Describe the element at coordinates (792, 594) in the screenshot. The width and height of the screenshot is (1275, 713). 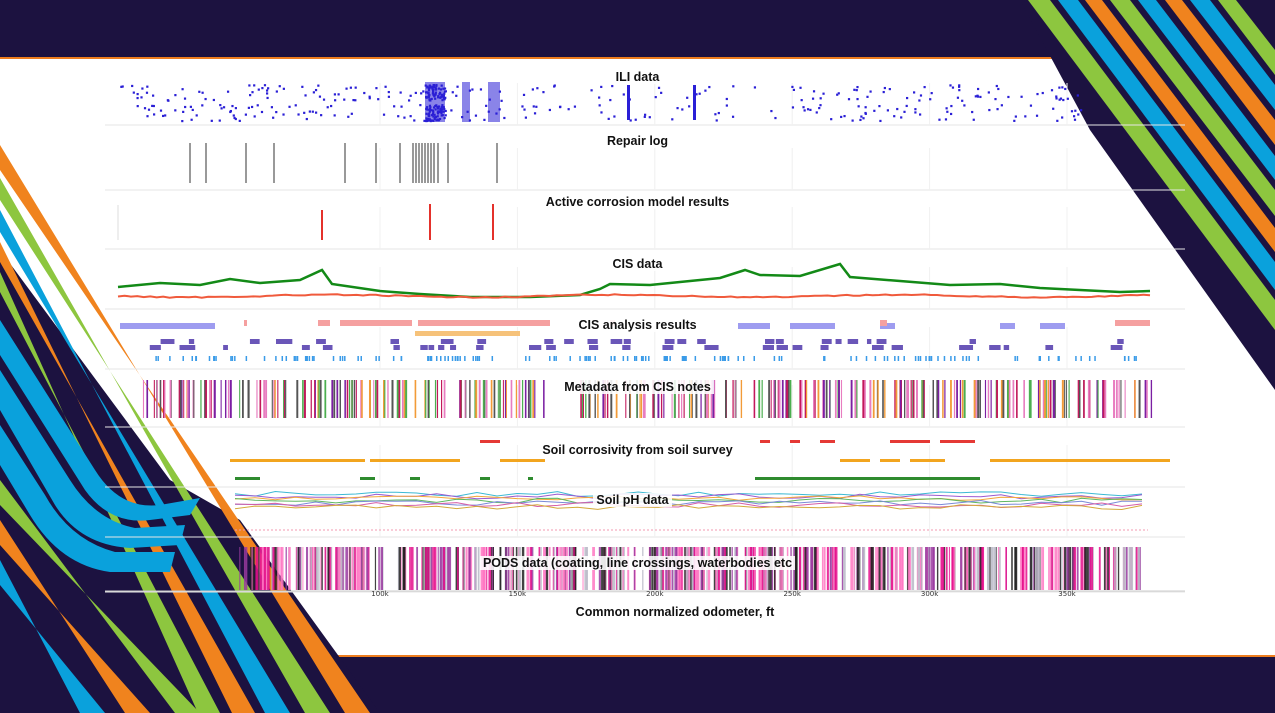
I see `x-tick-label: 250k` at that location.